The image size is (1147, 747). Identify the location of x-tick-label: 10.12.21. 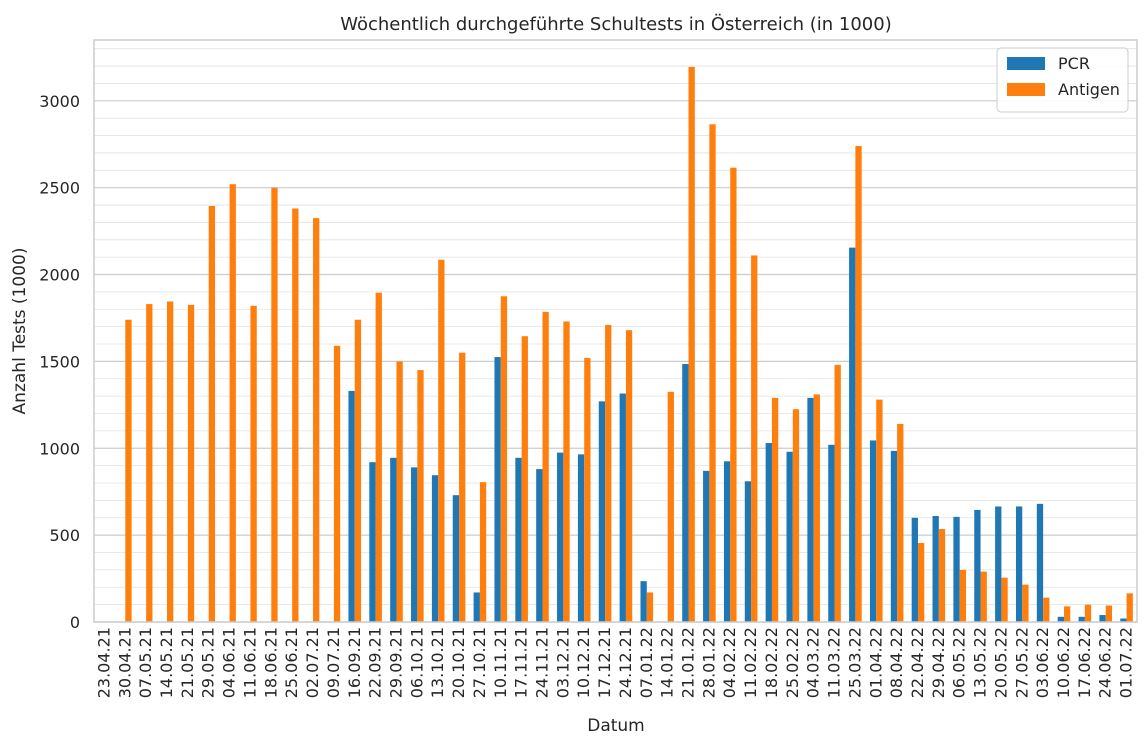
(583, 662).